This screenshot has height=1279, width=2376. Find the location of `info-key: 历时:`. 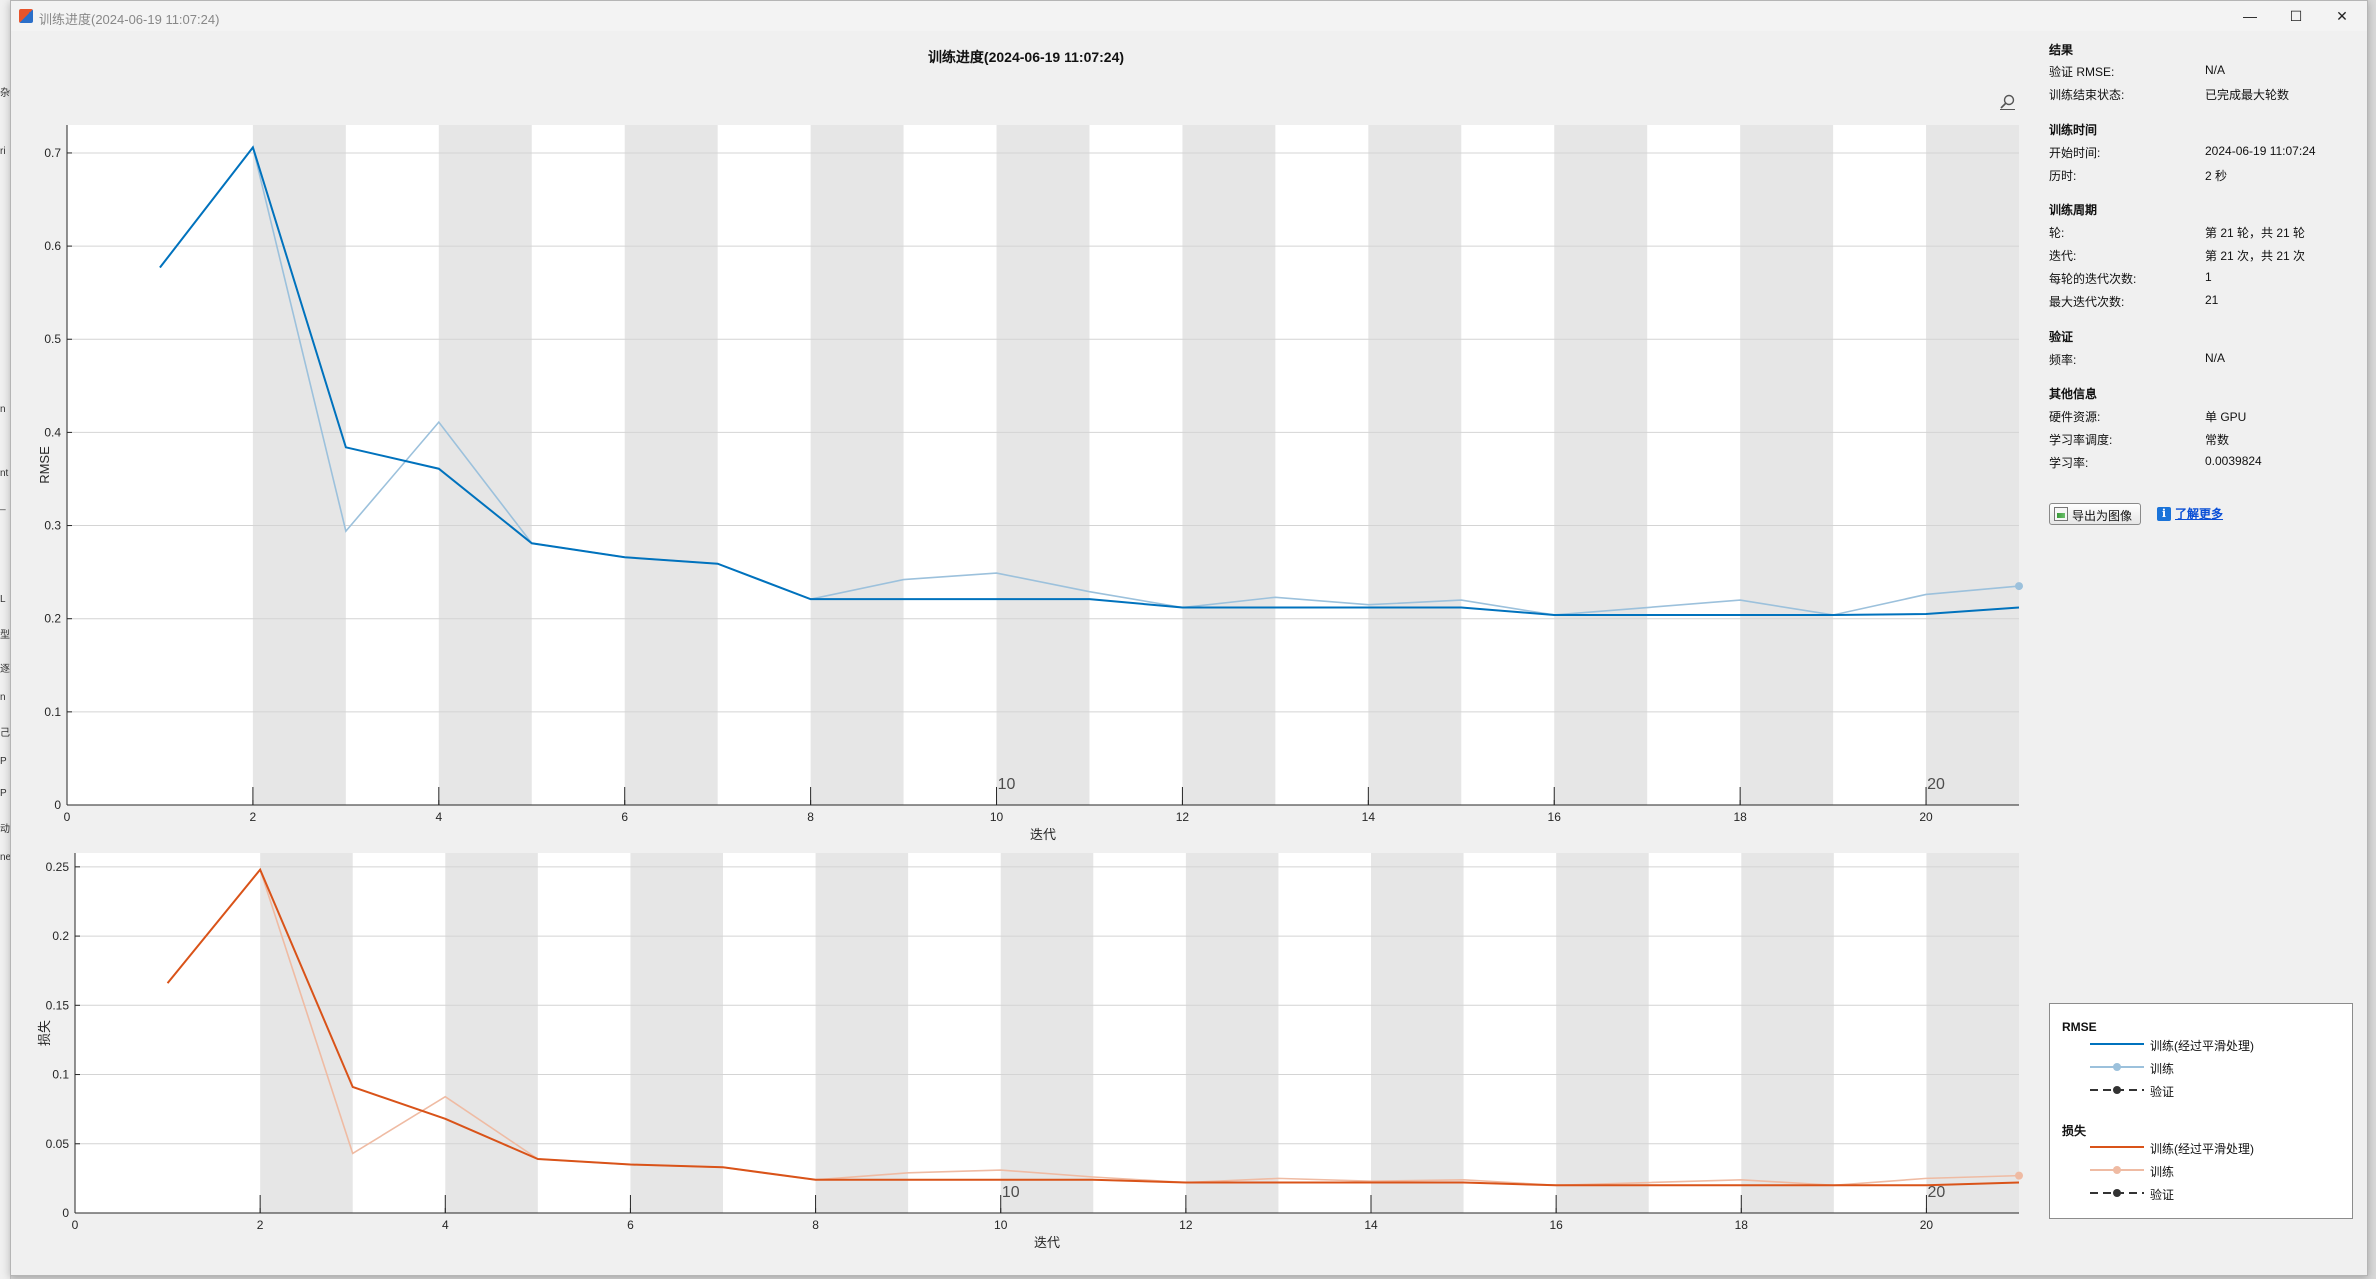

info-key: 历时: is located at coordinates (2063, 176).